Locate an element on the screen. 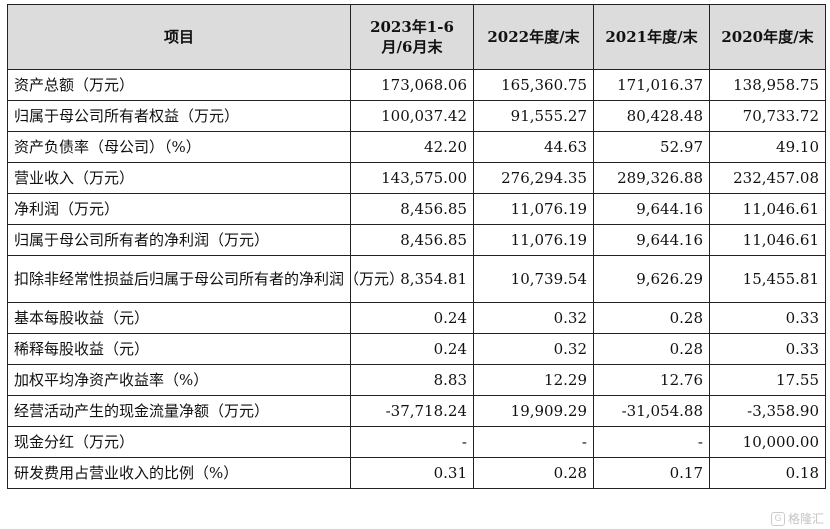 This screenshot has width=830, height=529. row-label: 营业收入（万元） is located at coordinates (179, 178).